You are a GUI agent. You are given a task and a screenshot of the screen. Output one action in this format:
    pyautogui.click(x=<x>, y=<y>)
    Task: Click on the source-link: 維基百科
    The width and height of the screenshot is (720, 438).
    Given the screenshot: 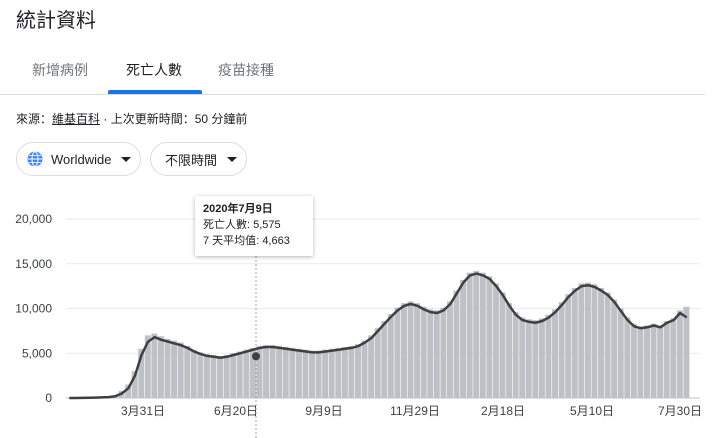 What is the action you would take?
    pyautogui.click(x=76, y=119)
    